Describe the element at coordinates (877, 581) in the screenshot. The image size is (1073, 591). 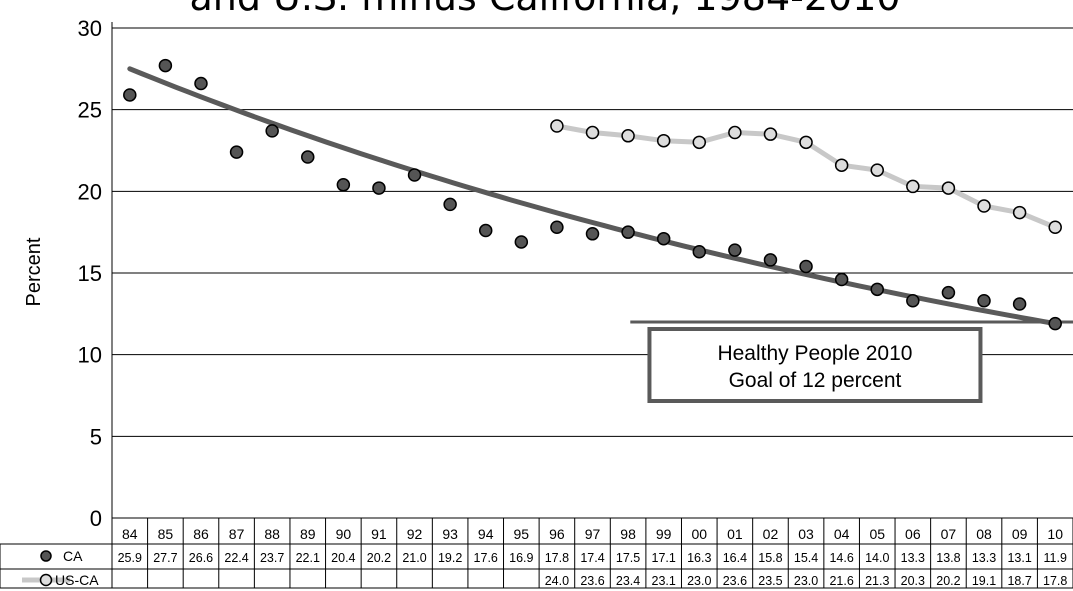
I see `table-value-us-ca-05: 21.3` at that location.